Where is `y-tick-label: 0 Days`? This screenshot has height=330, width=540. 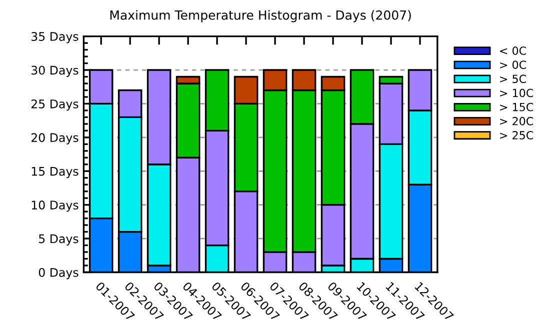
y-tick-label: 0 Days is located at coordinates (58, 274).